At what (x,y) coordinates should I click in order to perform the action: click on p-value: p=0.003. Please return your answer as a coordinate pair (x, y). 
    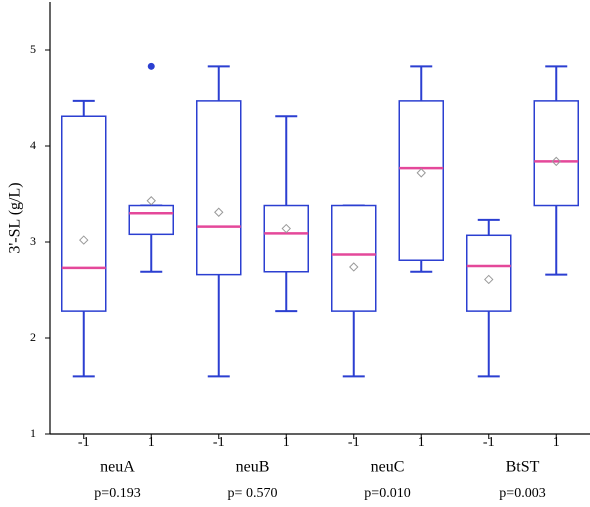
    Looking at the image, I should click on (522, 493).